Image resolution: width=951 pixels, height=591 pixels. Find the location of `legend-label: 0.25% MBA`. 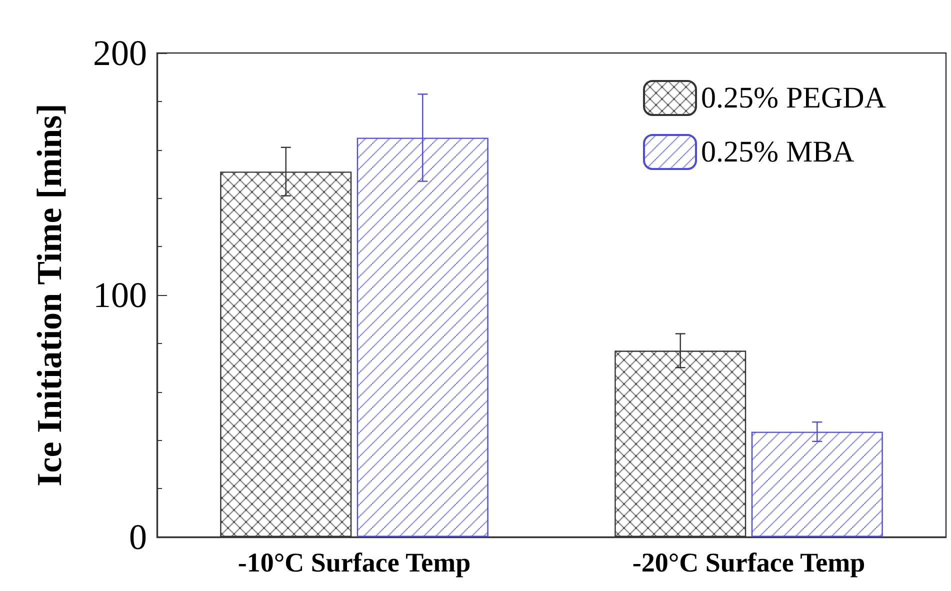

legend-label: 0.25% MBA is located at coordinates (778, 152).